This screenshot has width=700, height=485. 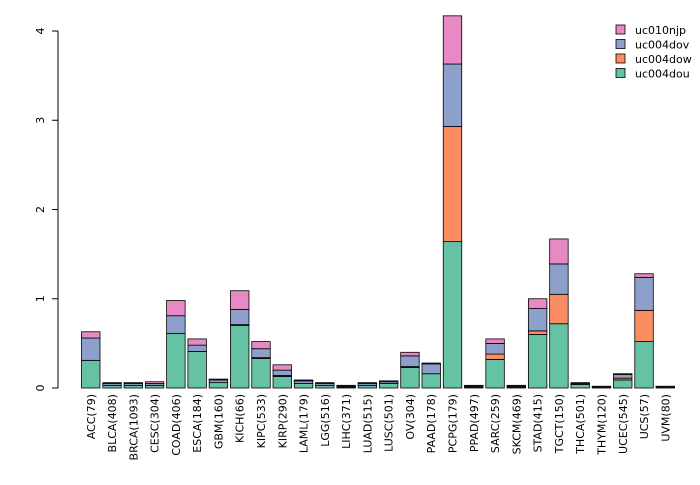 What do you see at coordinates (155, 423) in the screenshot?
I see `x-tick-label: CESC(304)` at bounding box center [155, 423].